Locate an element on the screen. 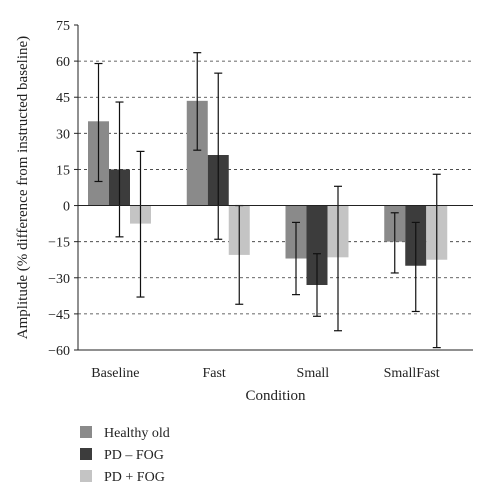 Image resolution: width=500 pixels, height=493 pixels. x-tick-label: Fast is located at coordinates (213, 373).